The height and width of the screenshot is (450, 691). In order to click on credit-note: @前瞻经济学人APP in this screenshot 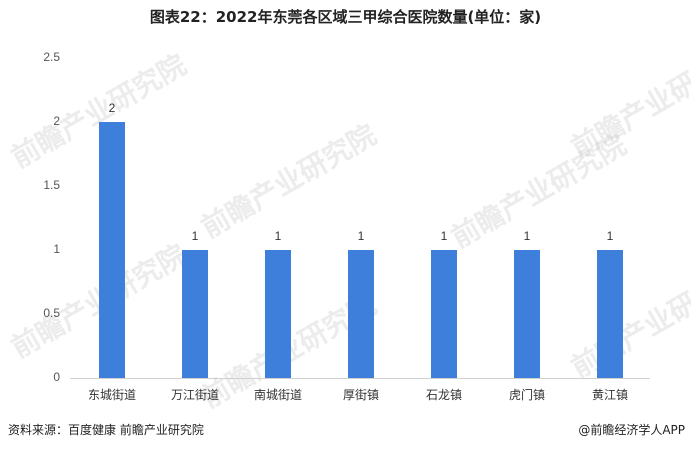, I will do `click(631, 430)`.